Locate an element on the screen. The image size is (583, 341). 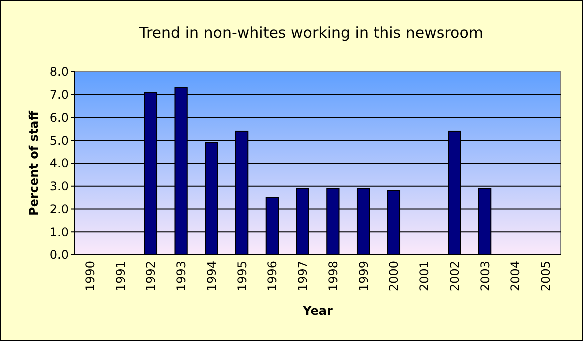
x-tick-label: 1990 is located at coordinates (90, 276).